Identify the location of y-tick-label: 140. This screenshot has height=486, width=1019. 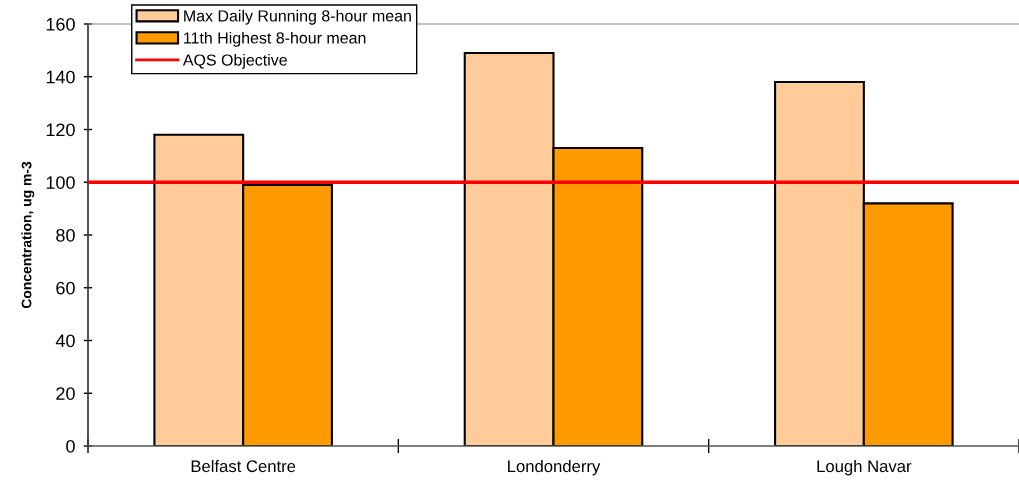
(60, 77).